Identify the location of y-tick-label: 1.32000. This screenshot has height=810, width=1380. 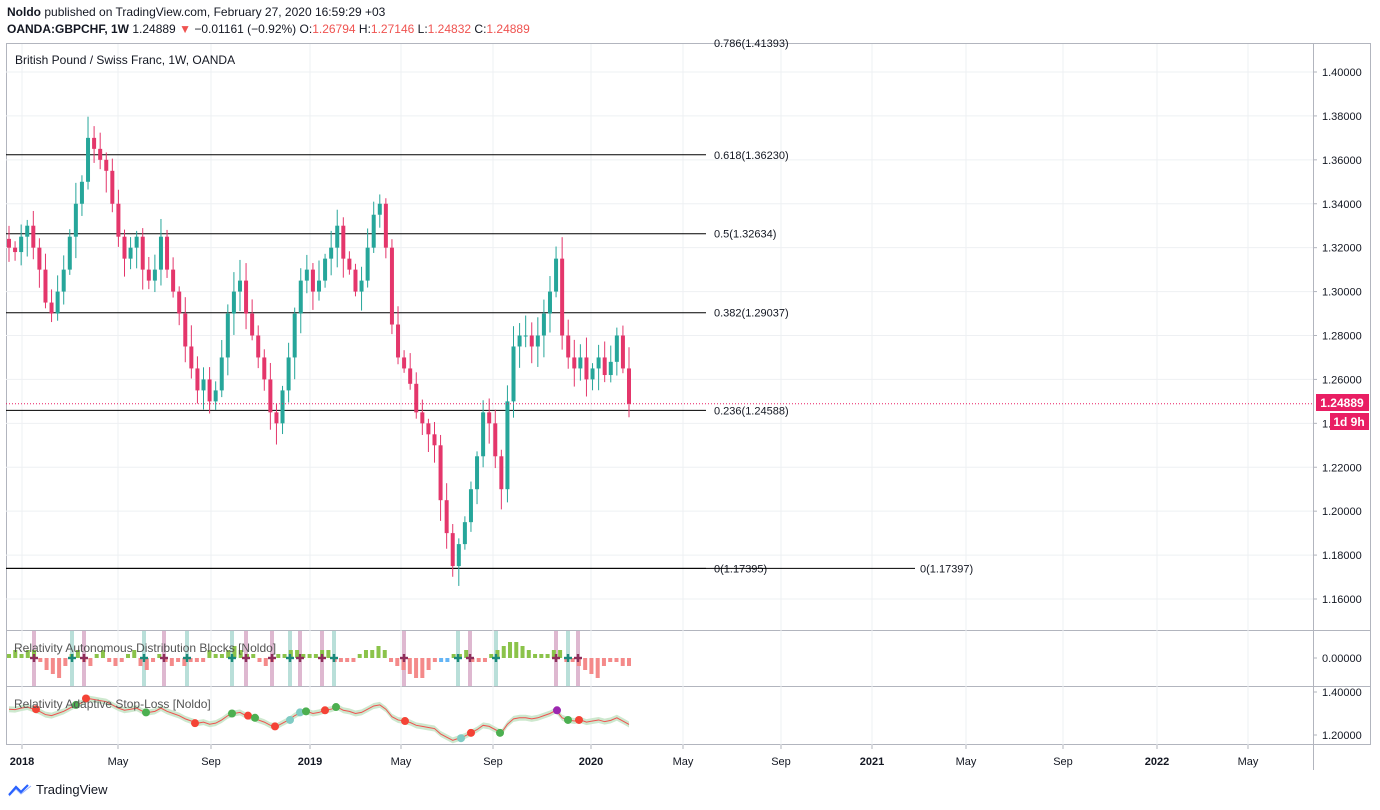
(1342, 249).